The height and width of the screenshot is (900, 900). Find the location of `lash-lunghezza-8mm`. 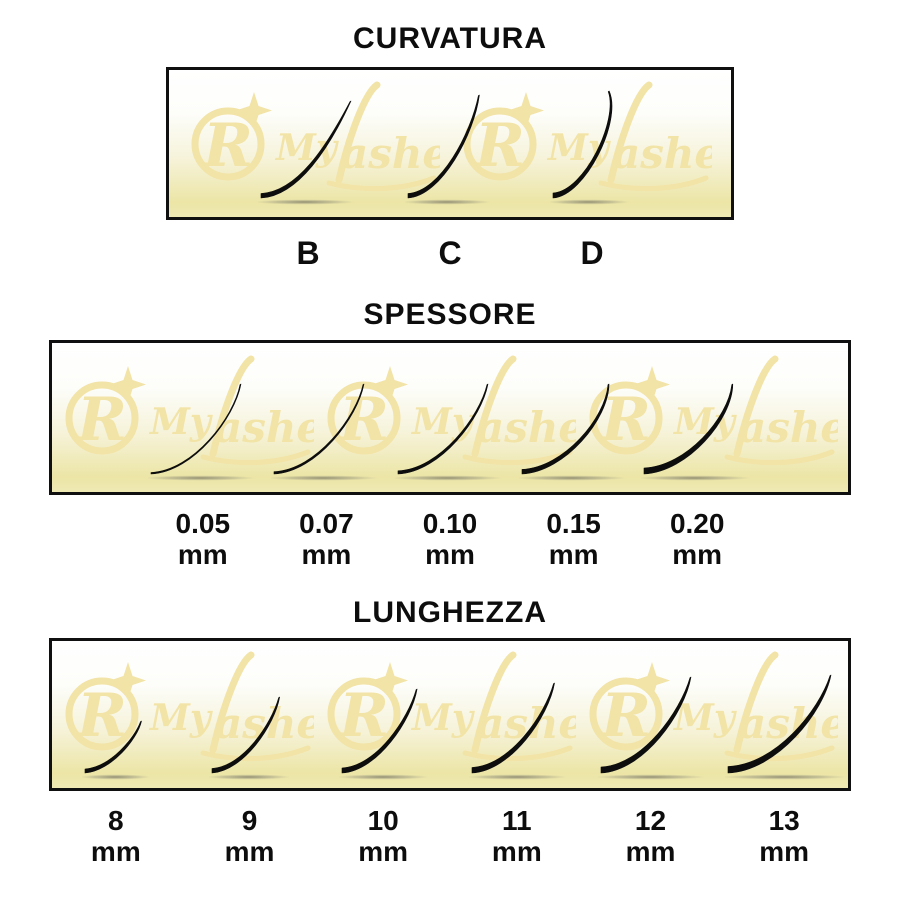

lash-lunghezza-8mm is located at coordinates (119, 711).